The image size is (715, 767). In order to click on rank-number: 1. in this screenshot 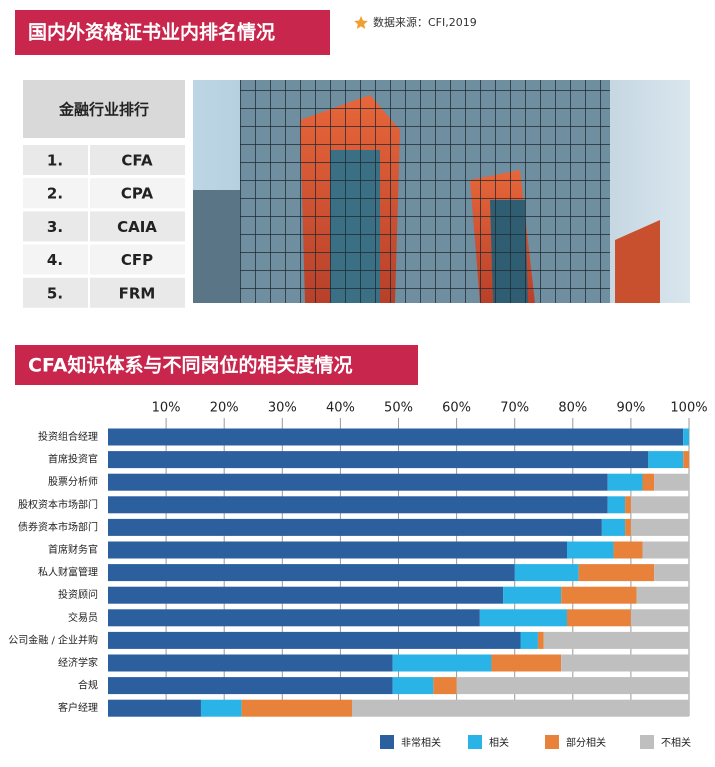, I will do `click(55, 161)`.